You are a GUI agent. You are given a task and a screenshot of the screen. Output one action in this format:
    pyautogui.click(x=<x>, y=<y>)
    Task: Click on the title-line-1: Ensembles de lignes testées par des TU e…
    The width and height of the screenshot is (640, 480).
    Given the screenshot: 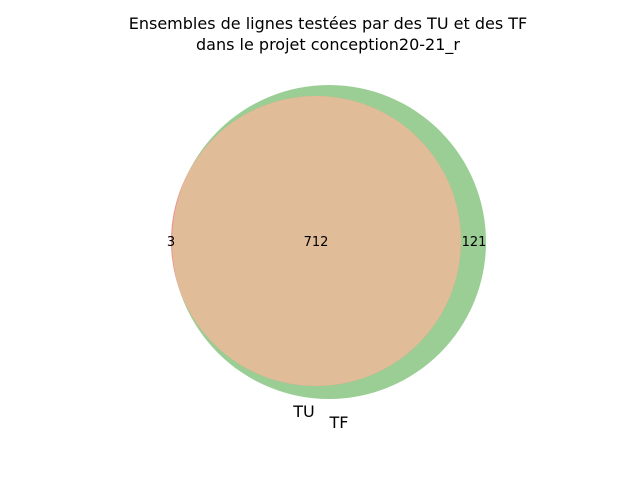 What is the action you would take?
    pyautogui.click(x=328, y=23)
    